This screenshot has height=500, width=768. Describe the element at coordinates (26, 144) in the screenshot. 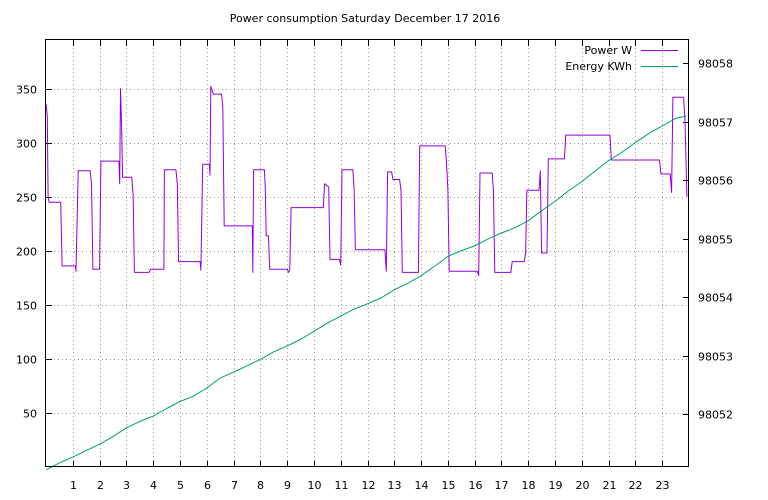

I see `y-tick-label: 300` at that location.